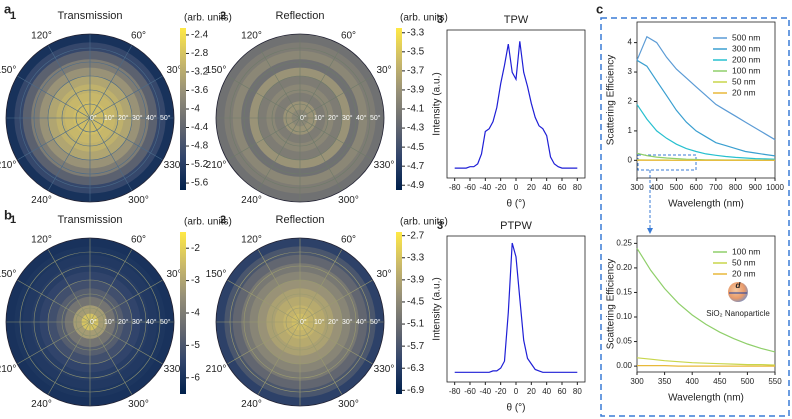 The height and width of the screenshot is (419, 792). Describe the element at coordinates (624, 292) in the screenshot. I see `y-tick-label: 0.15` at that location.